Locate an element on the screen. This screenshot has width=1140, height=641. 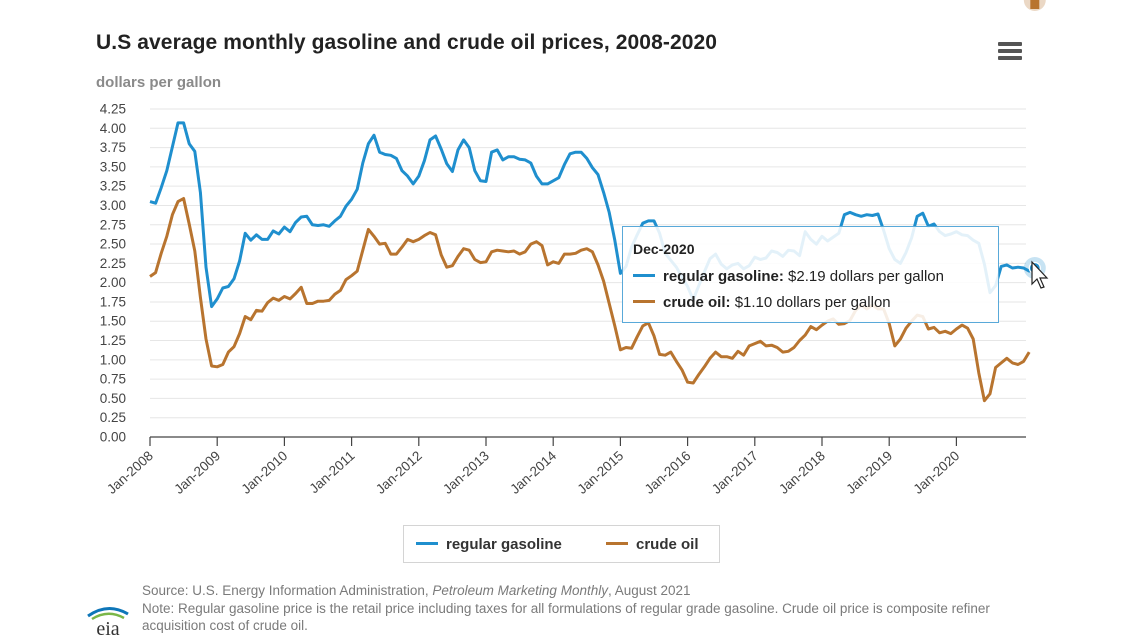
tooltip-gasoline-label: regular gasoline: is located at coordinates (723, 276).